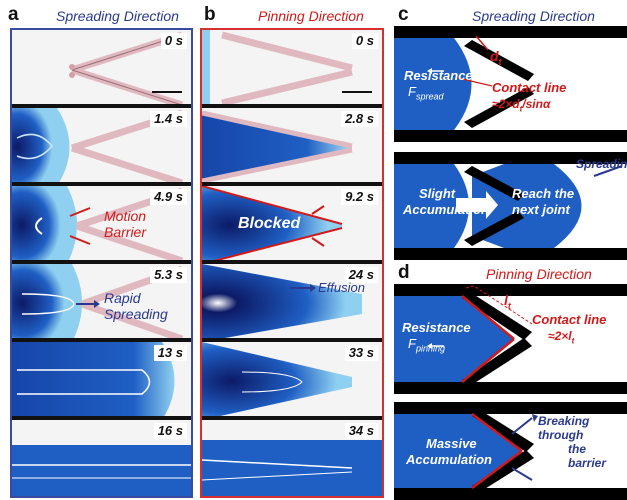 The width and height of the screenshot is (627, 500). What do you see at coordinates (292, 381) in the screenshot?
I see `panel-b-tile-4: 33 s` at bounding box center [292, 381].